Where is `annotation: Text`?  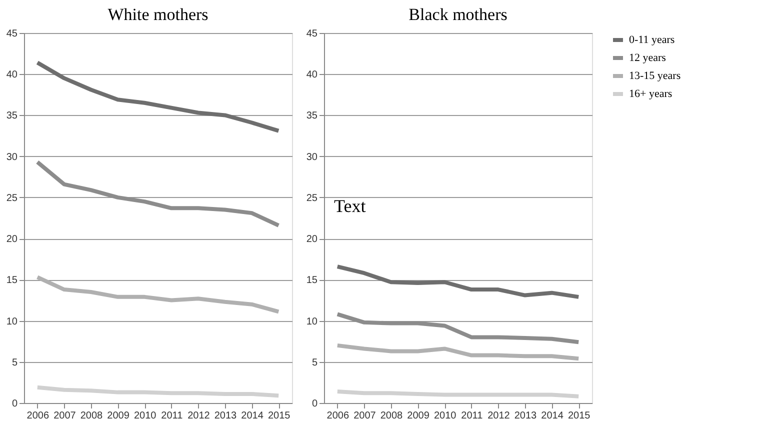
annotation: Text is located at coordinates (350, 206).